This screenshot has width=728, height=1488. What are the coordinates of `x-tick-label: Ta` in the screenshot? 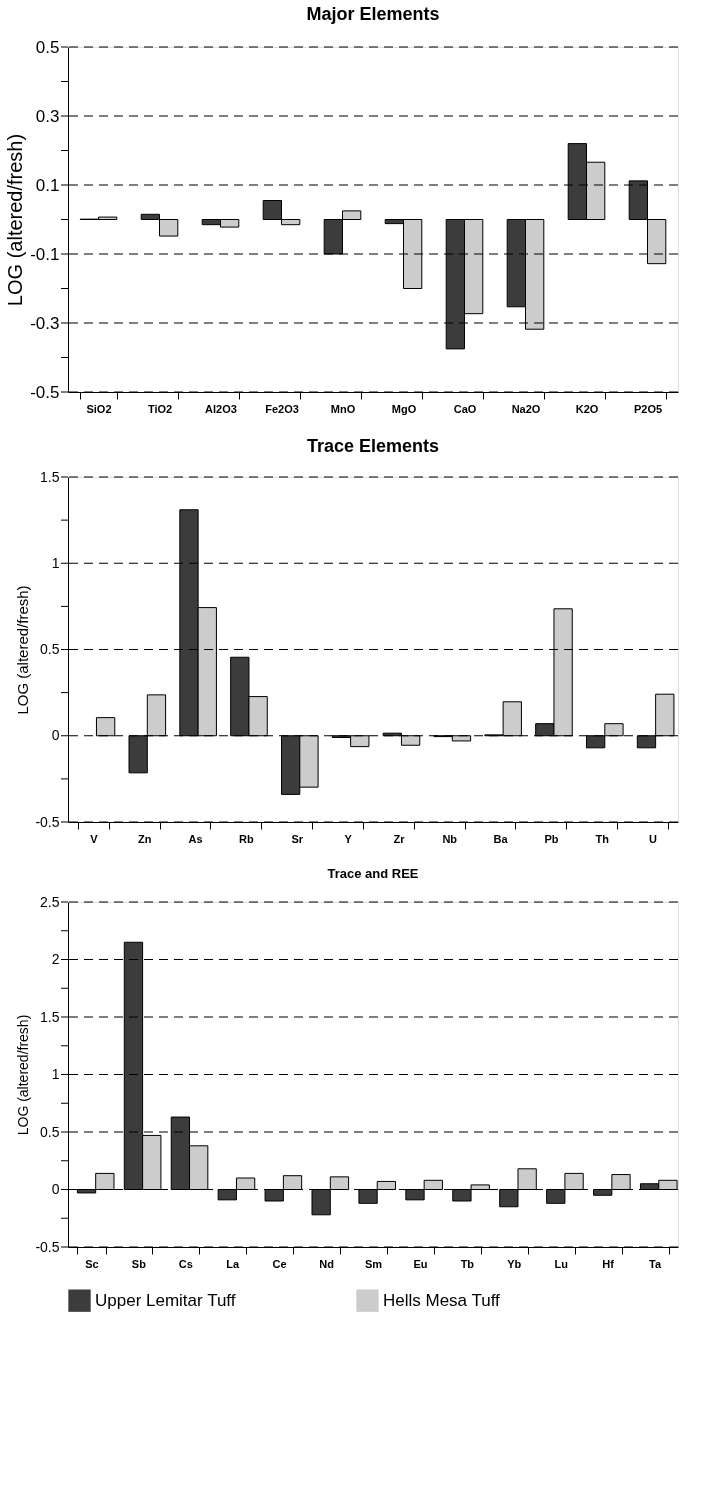 It's located at (655, 1263).